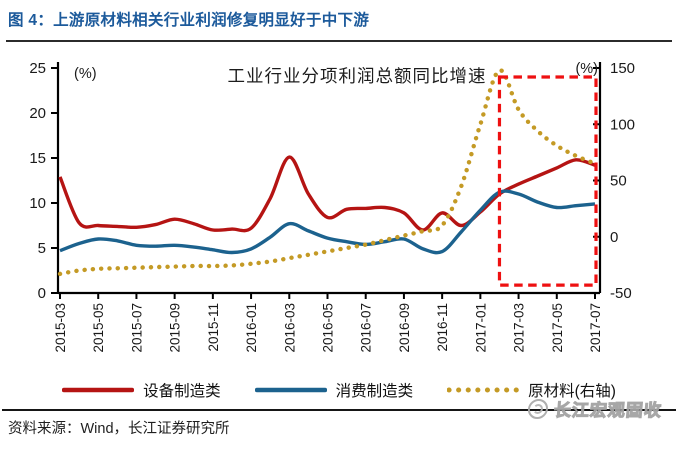 This screenshot has width=678, height=450. What do you see at coordinates (442, 327) in the screenshot?
I see `x-tick-label: 2016-11` at bounding box center [442, 327].